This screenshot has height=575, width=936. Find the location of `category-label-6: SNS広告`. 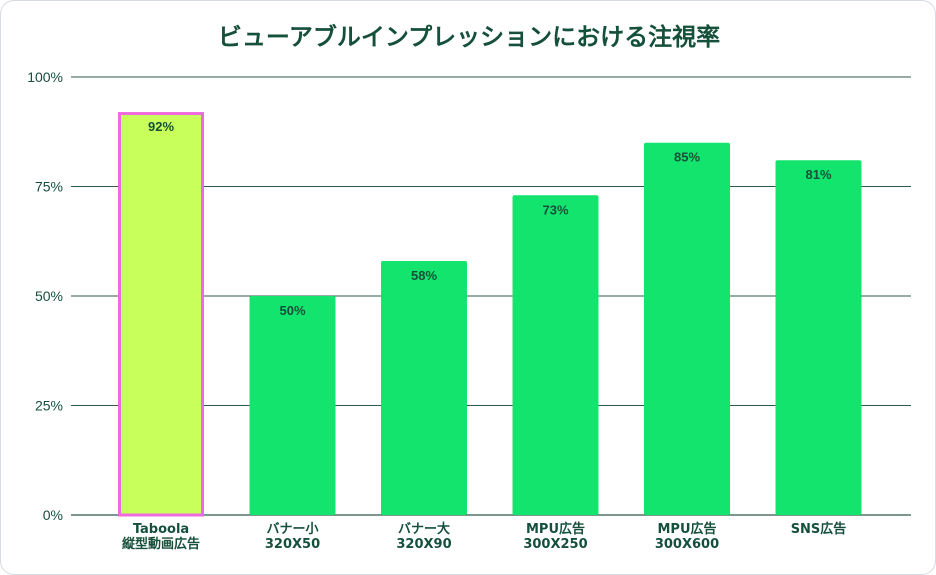

category-label-6: SNS広告 is located at coordinates (819, 529).